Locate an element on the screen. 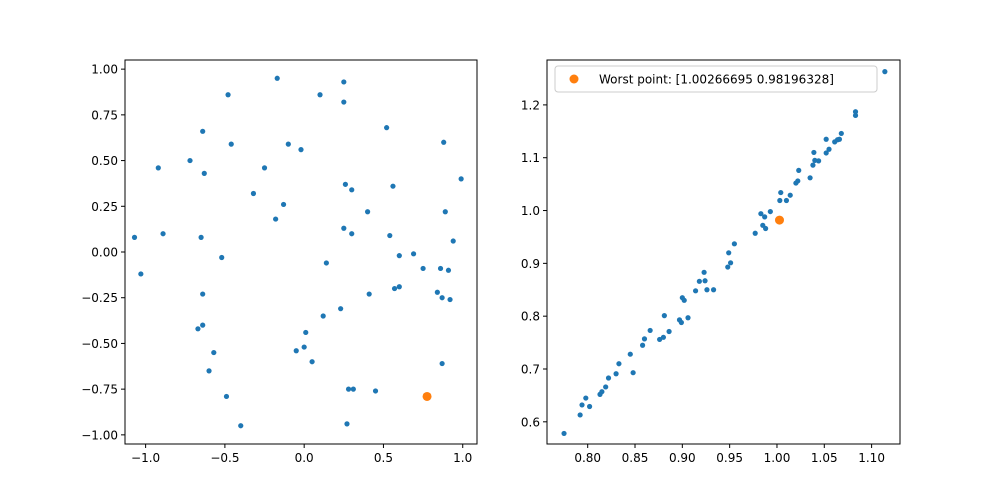 The image size is (1000, 500). y-tick-label: 1.1 is located at coordinates (530, 158).